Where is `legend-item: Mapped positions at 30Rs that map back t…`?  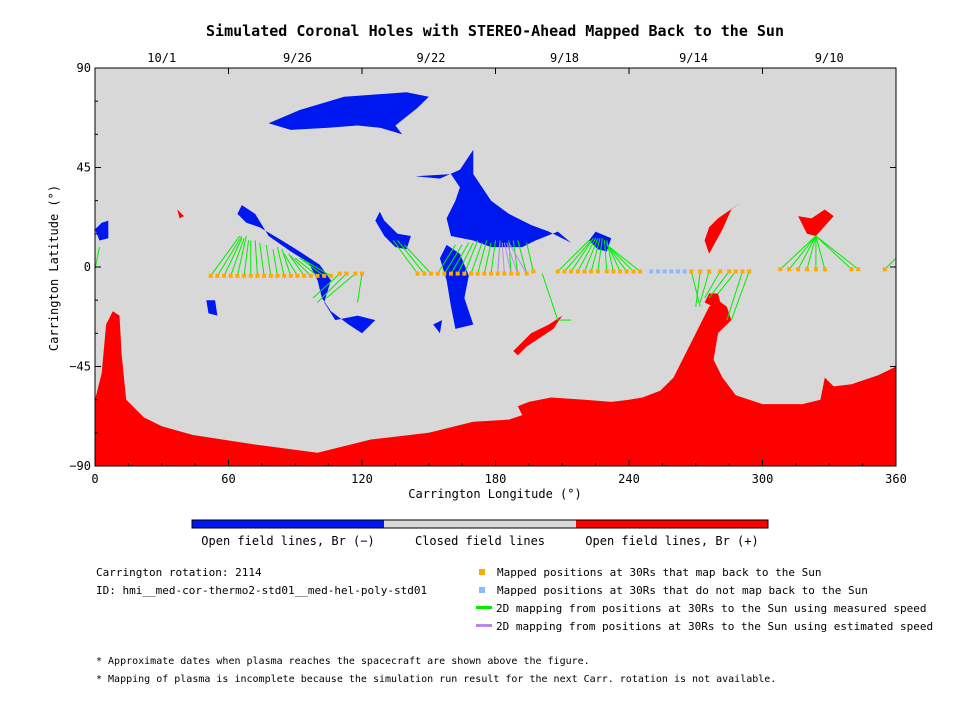 legend-item: Mapped positions at 30Rs that map back t… is located at coordinates (704, 575).